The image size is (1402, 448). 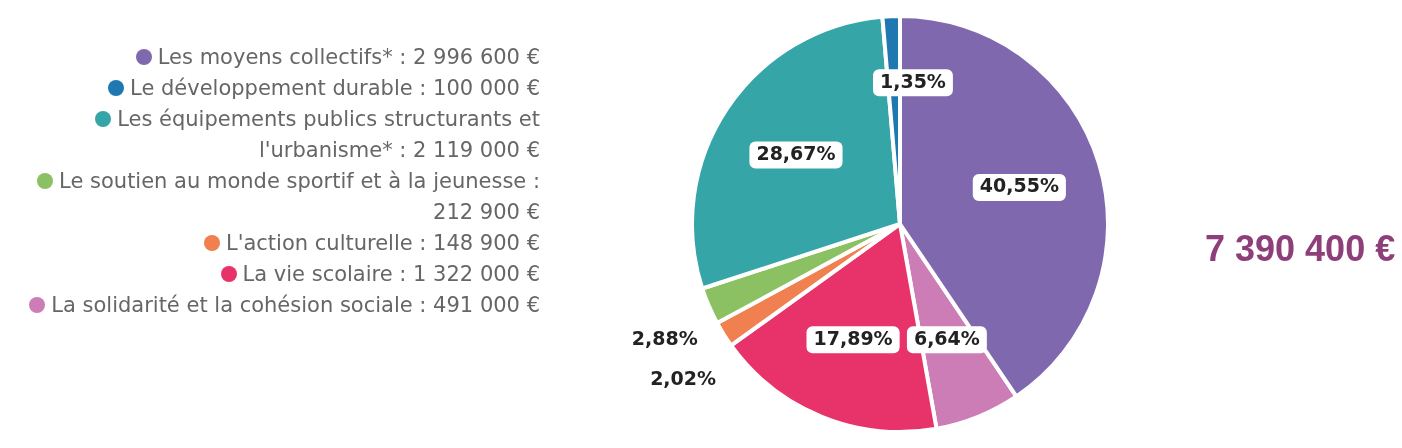 What do you see at coordinates (295, 305) in the screenshot?
I see `legend-label: La solidarité et la cohésion sociale : 491 000 €` at bounding box center [295, 305].